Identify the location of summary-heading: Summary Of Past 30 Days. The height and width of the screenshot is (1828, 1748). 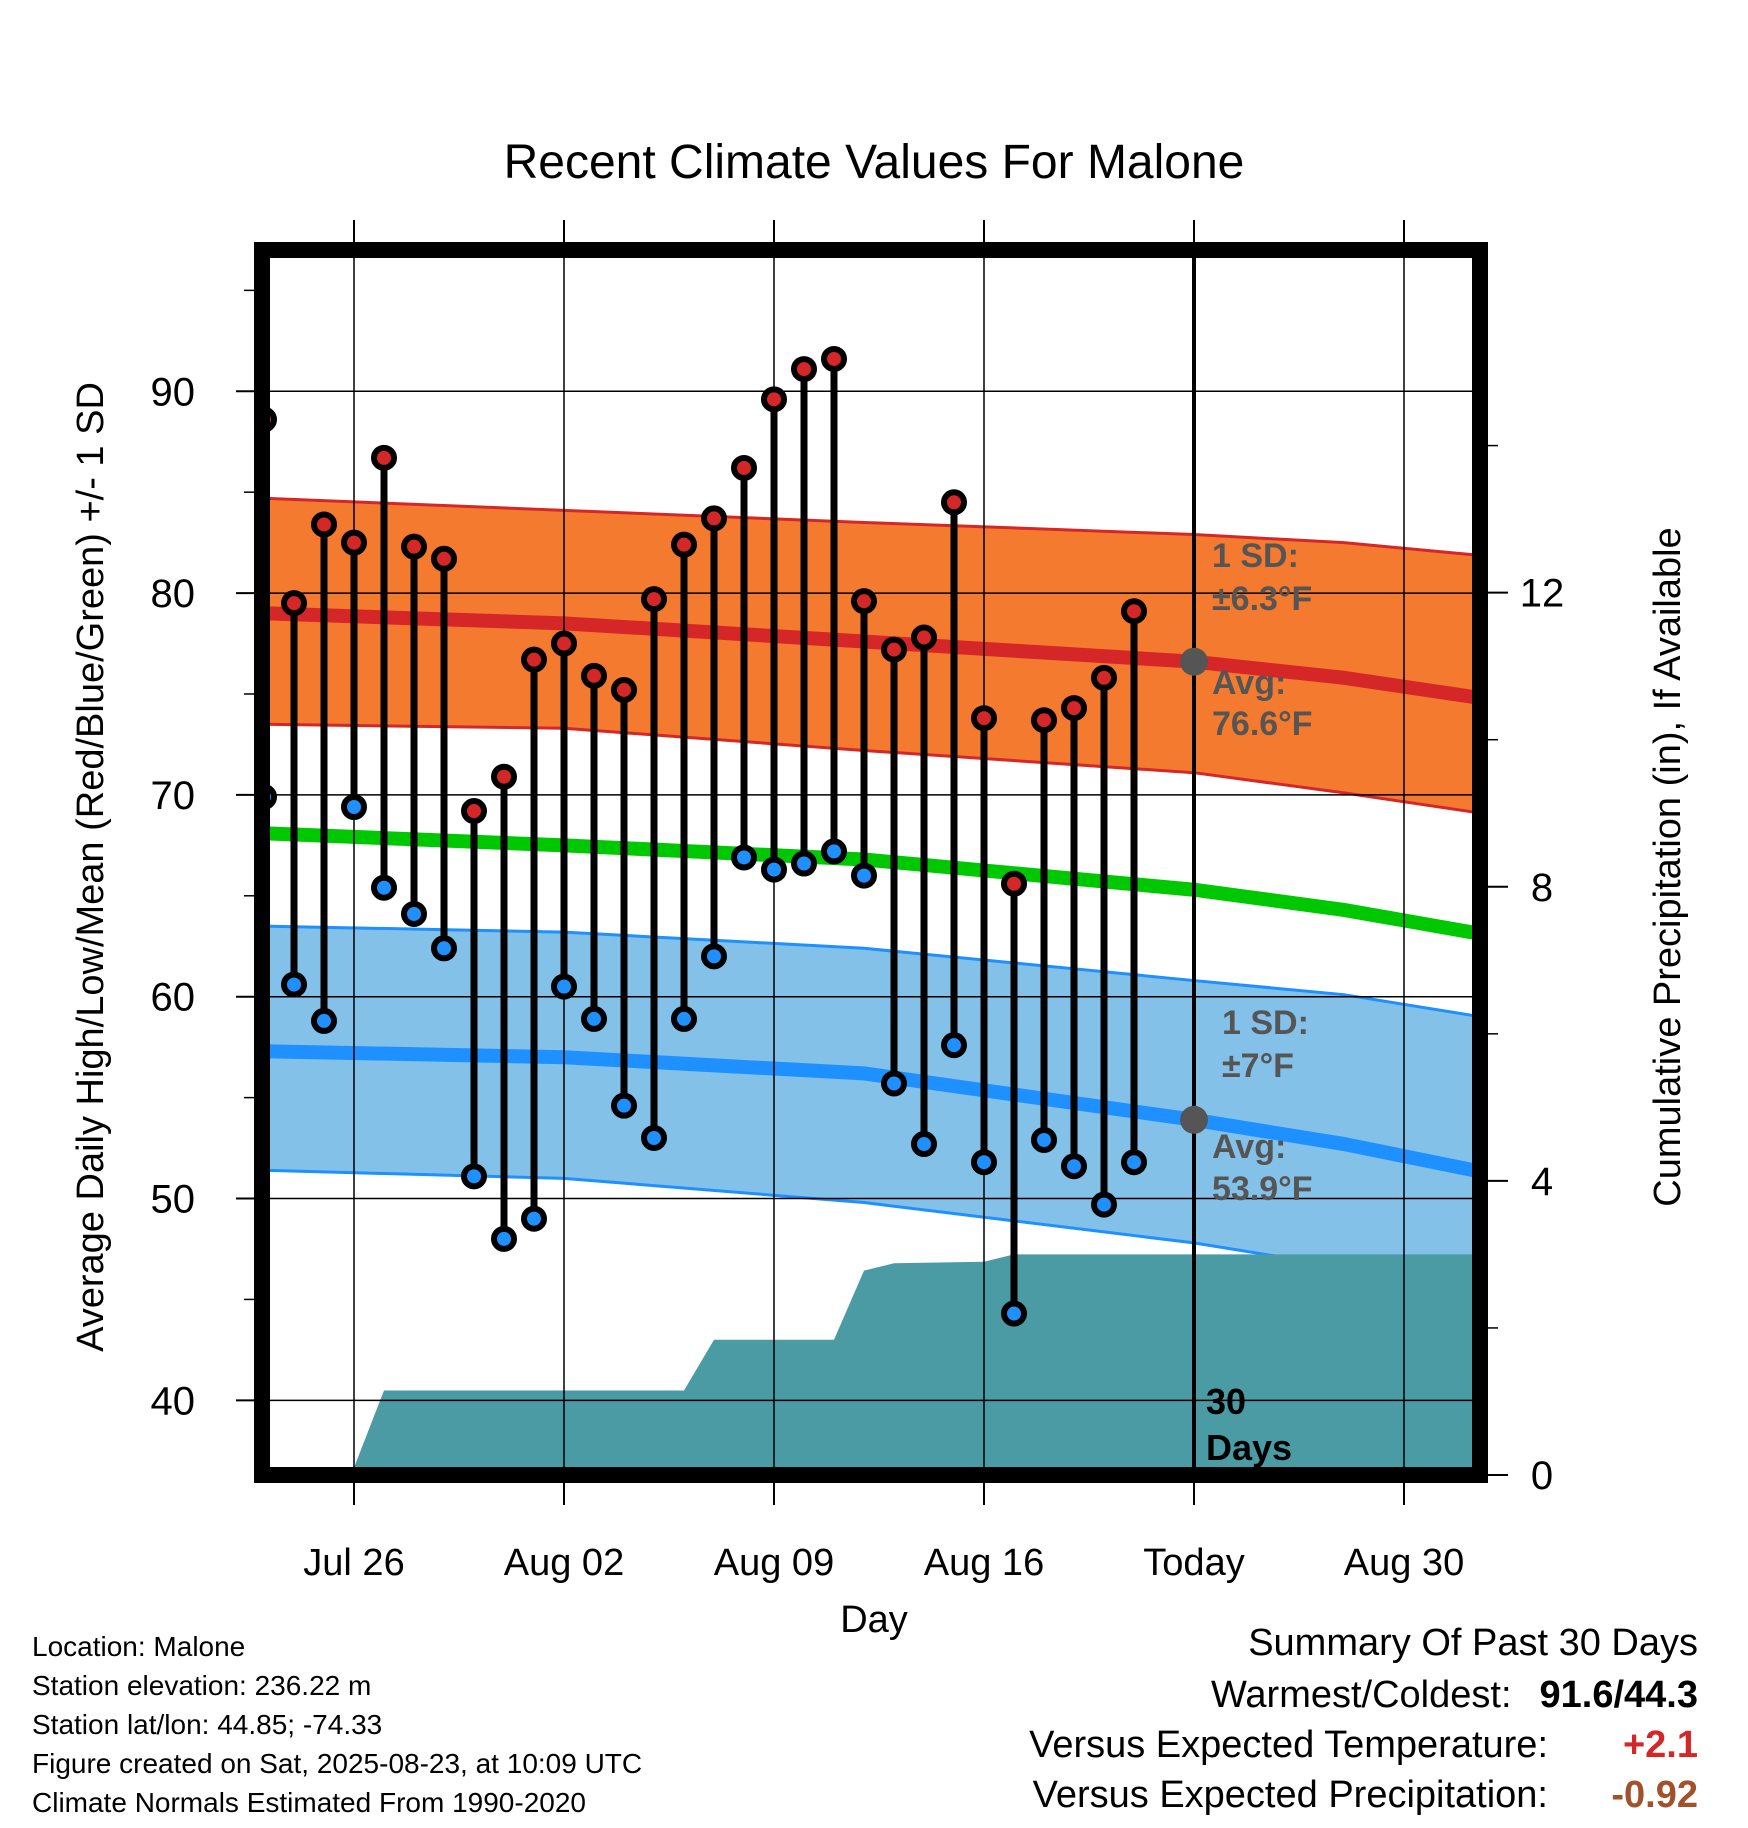
(1473, 1643).